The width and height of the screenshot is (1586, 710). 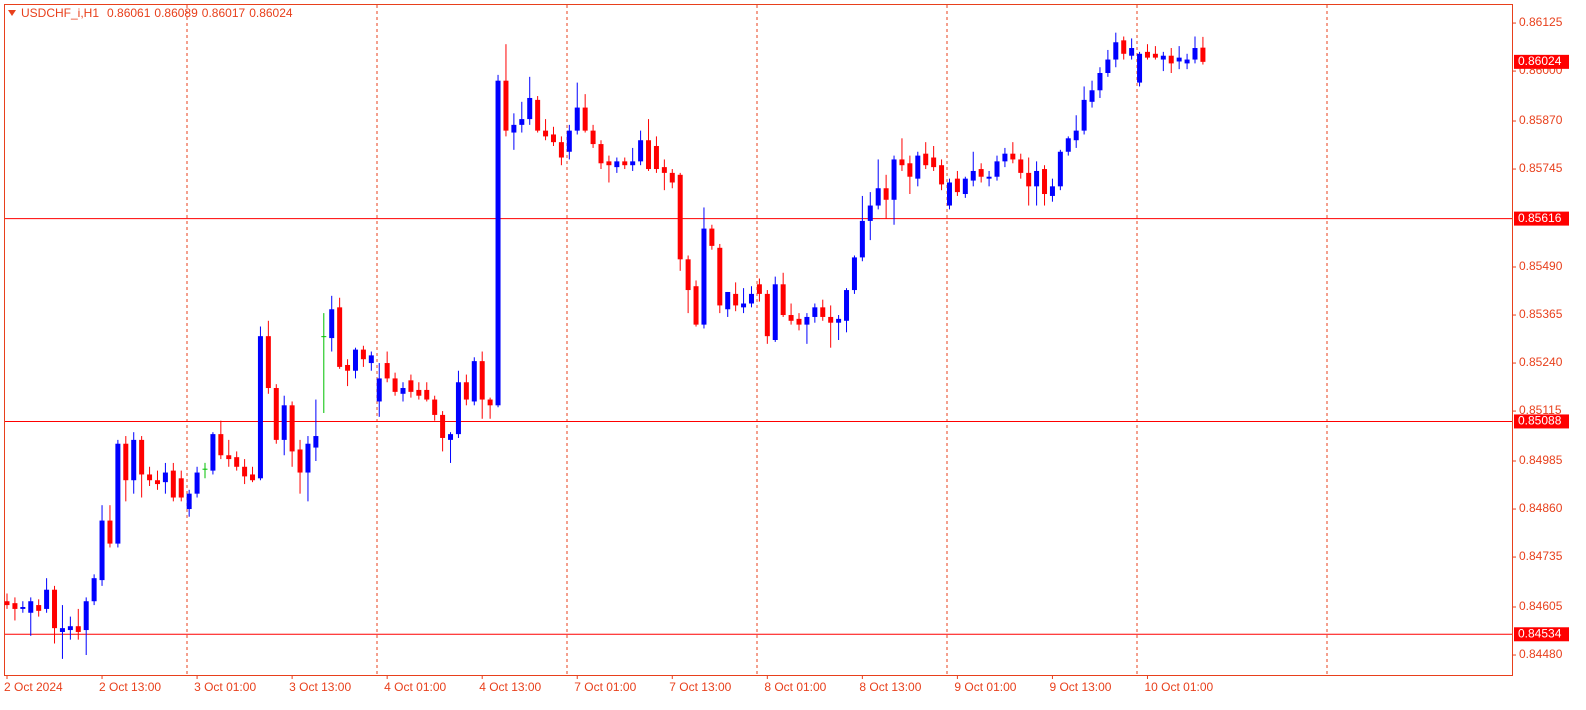 What do you see at coordinates (795, 687) in the screenshot?
I see `x-tick-label: 8 Oct 01:00` at bounding box center [795, 687].